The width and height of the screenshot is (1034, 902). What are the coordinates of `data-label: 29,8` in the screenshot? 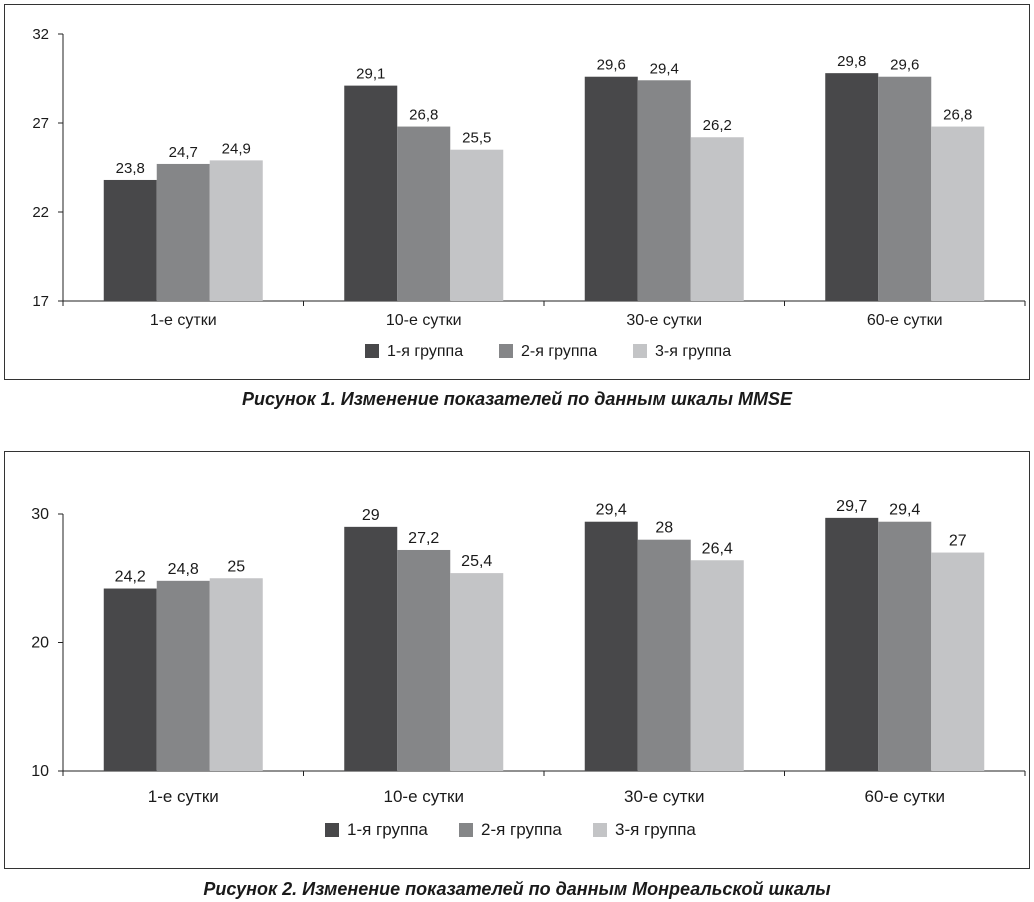 It's located at (851, 61).